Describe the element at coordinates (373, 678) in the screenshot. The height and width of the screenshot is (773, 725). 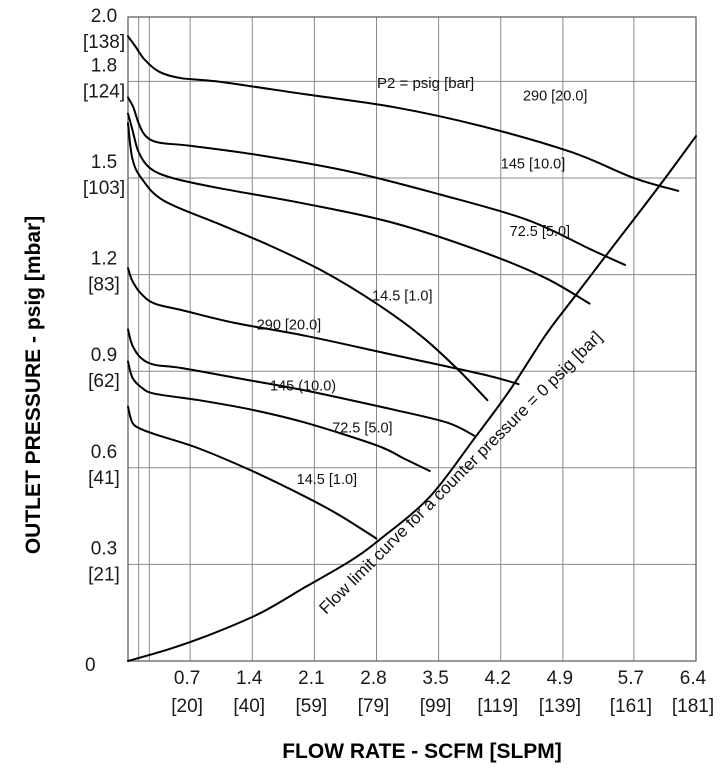
I see `x-tick-label-3: 2.8` at that location.